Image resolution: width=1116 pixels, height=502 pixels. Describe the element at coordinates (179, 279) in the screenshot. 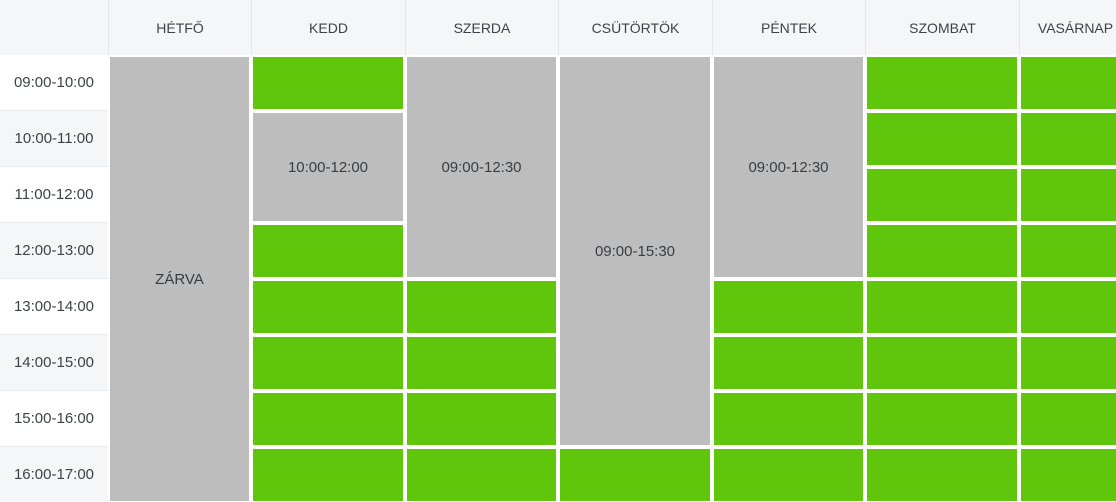

I see `closed-block: ZÁRVA` at that location.